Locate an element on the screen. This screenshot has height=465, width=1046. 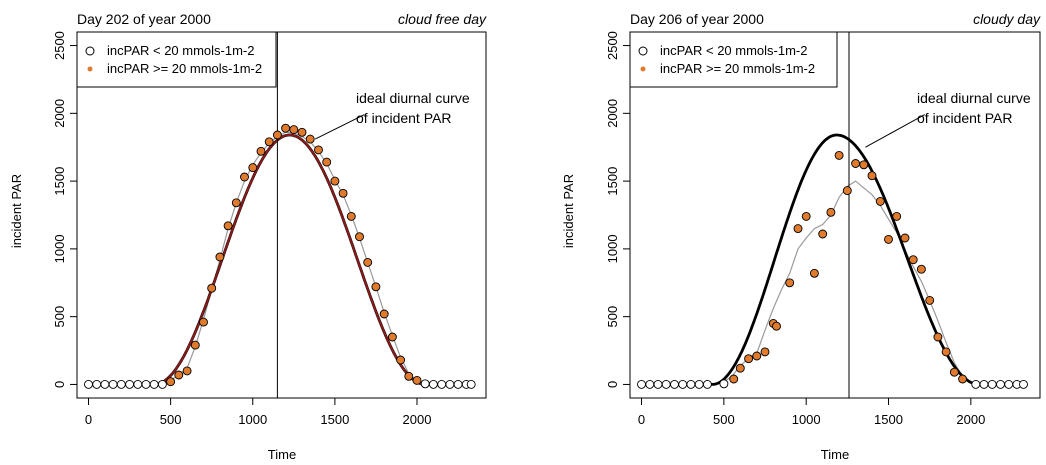
legend-box is located at coordinates (733, 59).